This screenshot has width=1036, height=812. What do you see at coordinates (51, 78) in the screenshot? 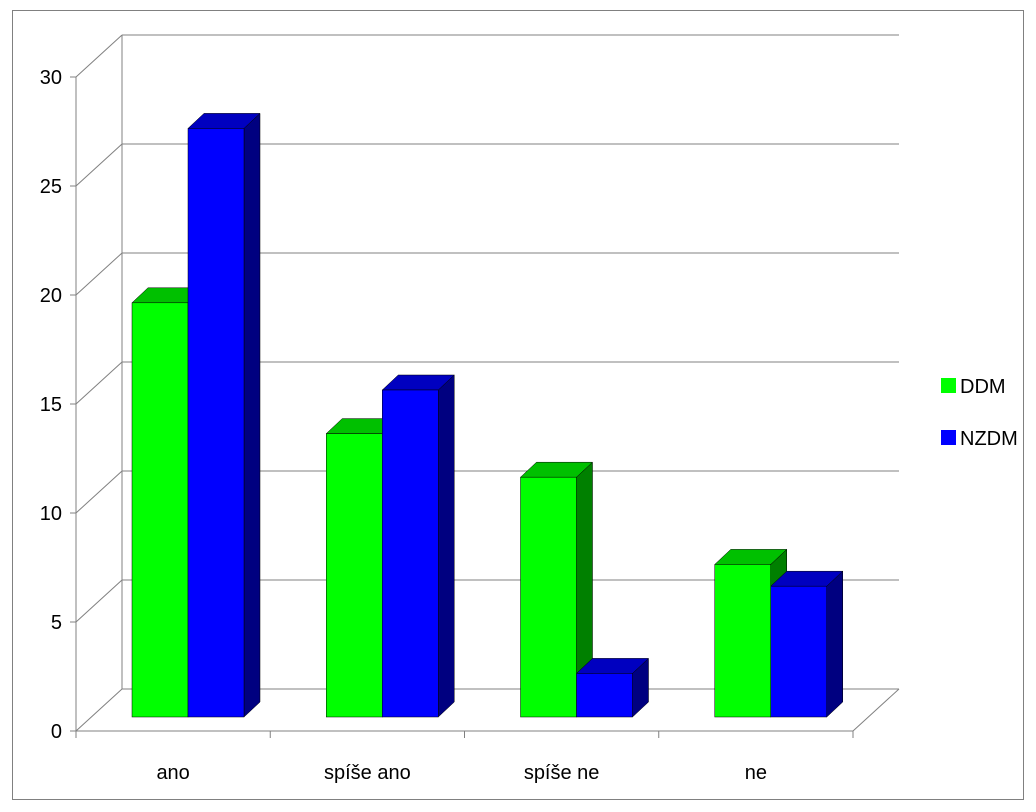
I see `y-tick-label: 30` at bounding box center [51, 78].